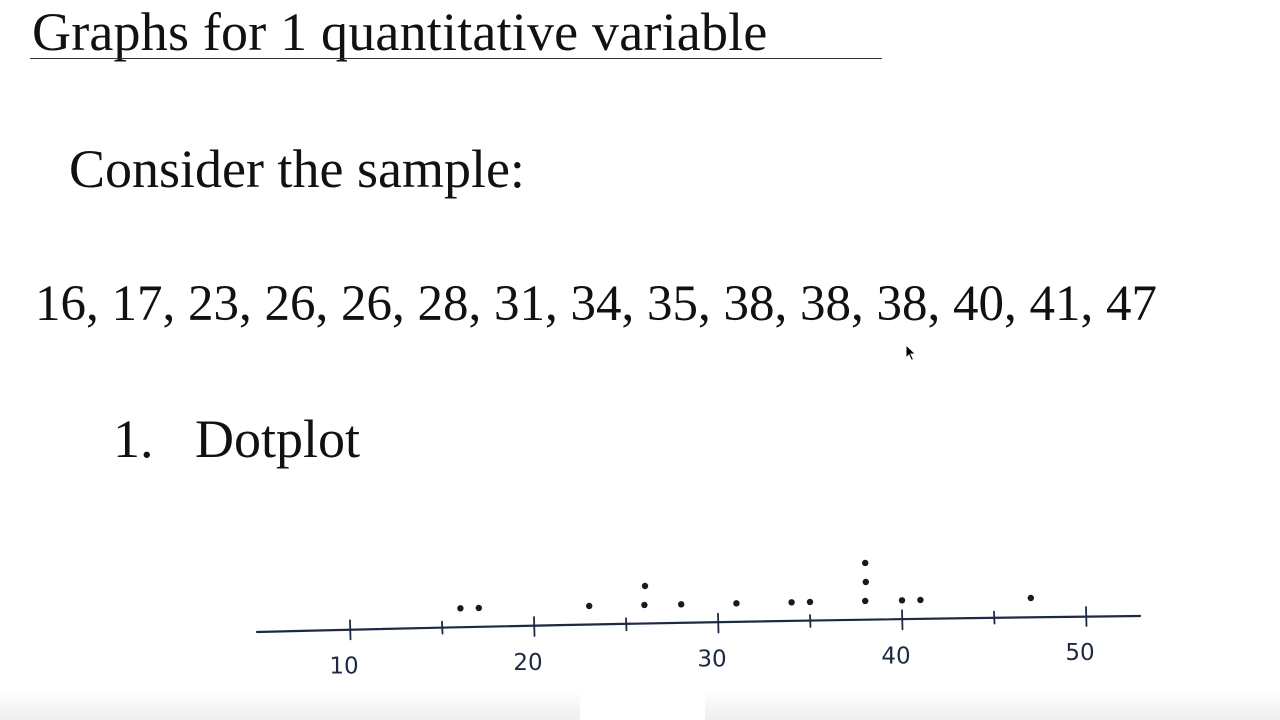  Describe the element at coordinates (642, 705) in the screenshot. I see `bottom-gap` at that location.